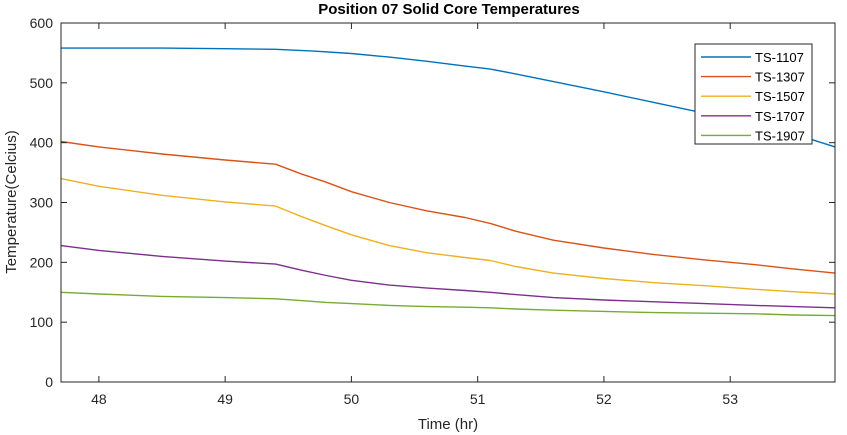  I want to click on x-tick-label: 52, so click(604, 399).